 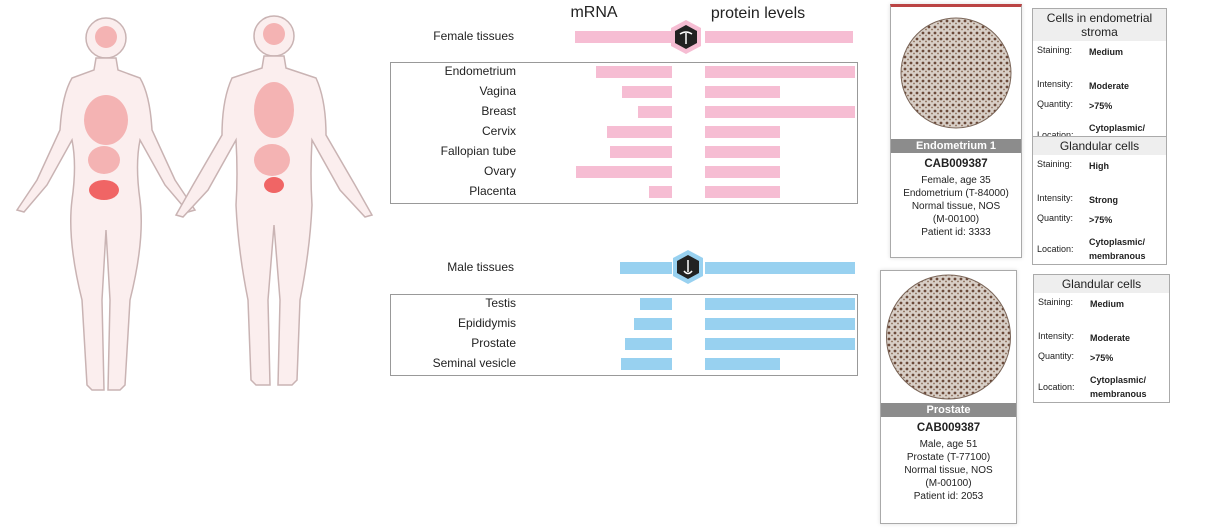 I want to click on female-body, so click(x=106, y=204).